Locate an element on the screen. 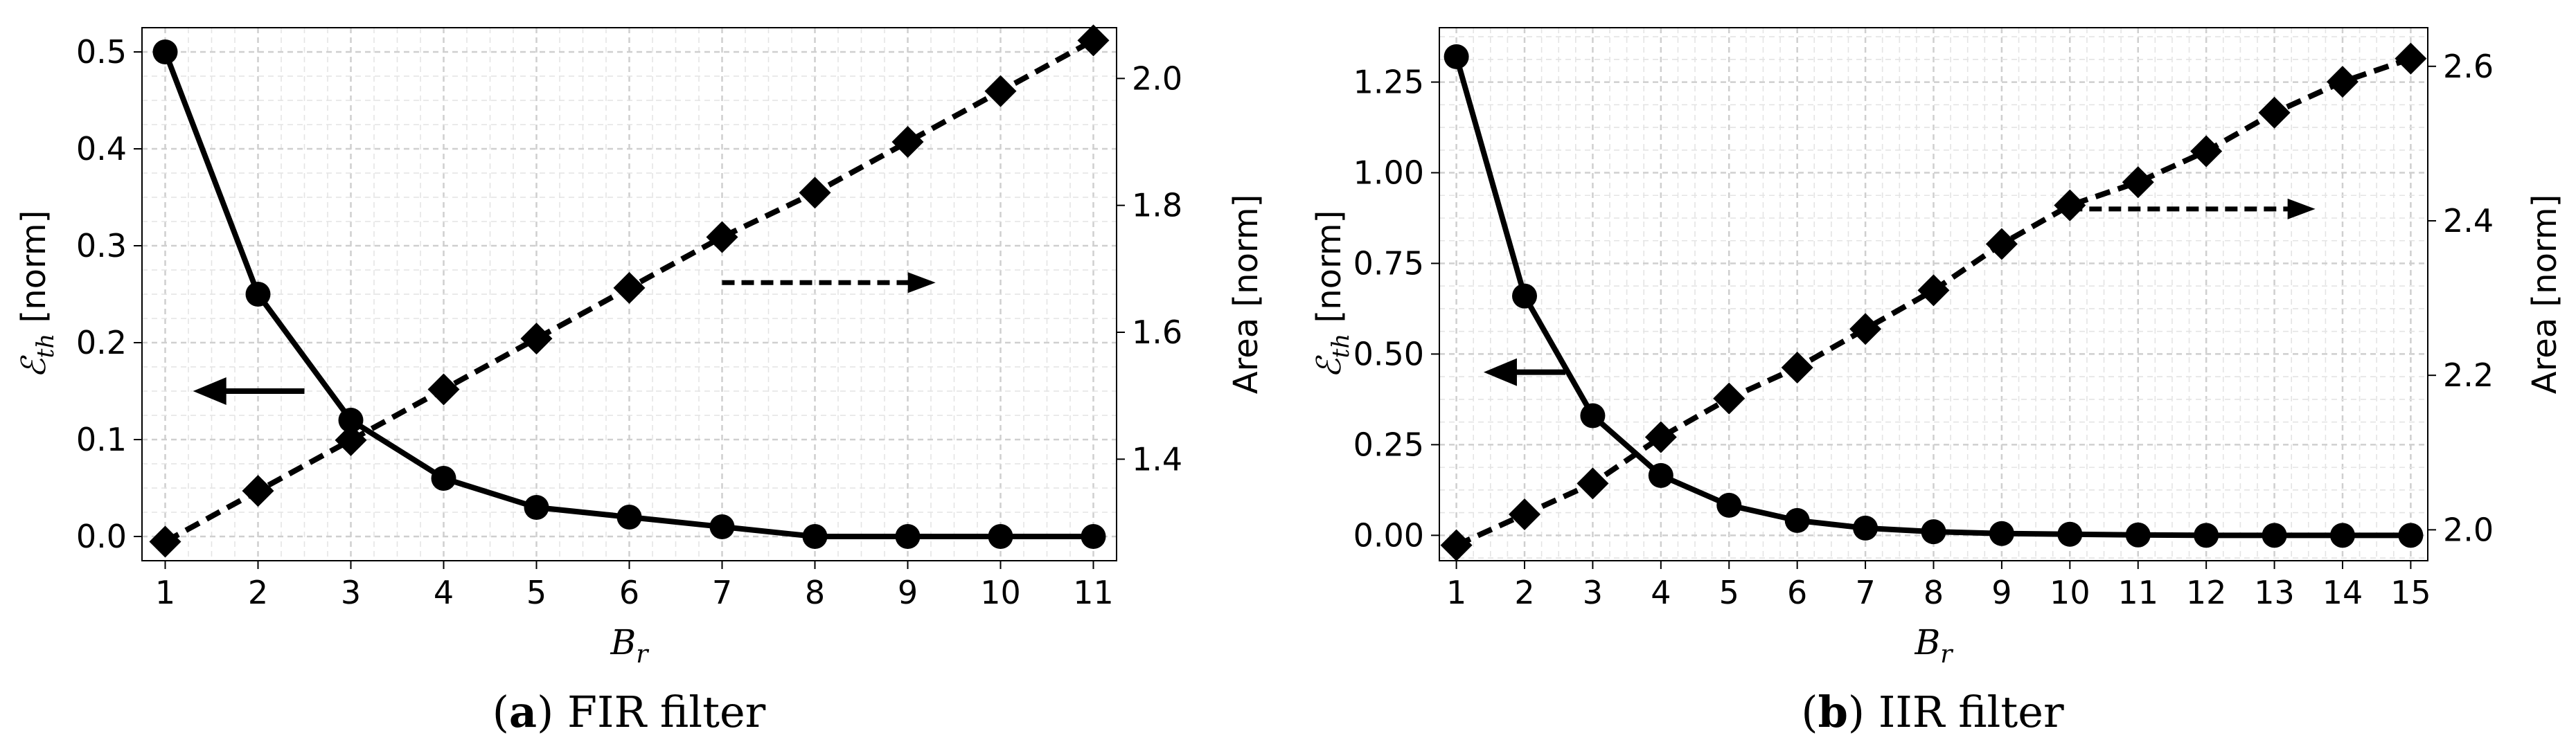  y-tick-label: 0.25 is located at coordinates (1388, 444).